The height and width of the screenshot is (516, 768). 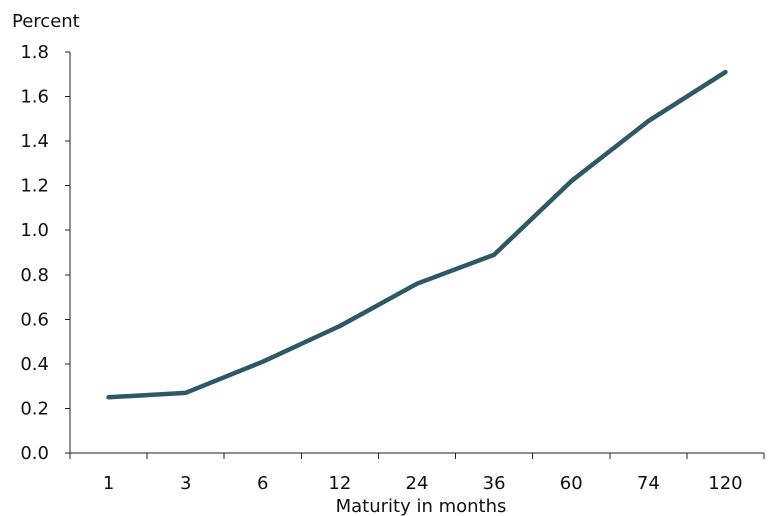 What do you see at coordinates (34, 319) in the screenshot?
I see `y-tick-label: 0.6` at bounding box center [34, 319].